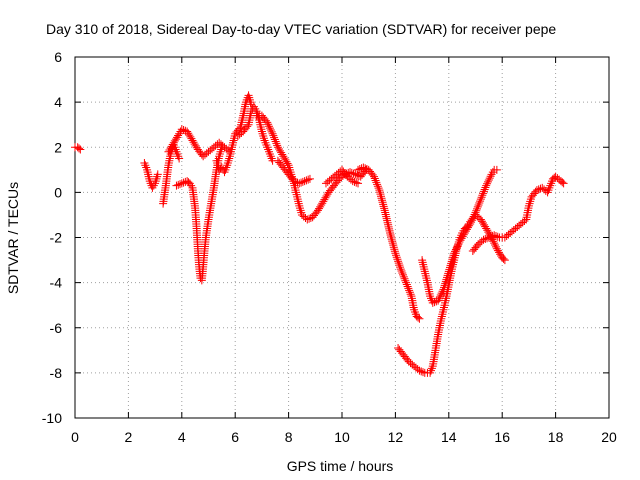 The width and height of the screenshot is (640, 480). I want to click on y-tick-label: -4, so click(56, 283).